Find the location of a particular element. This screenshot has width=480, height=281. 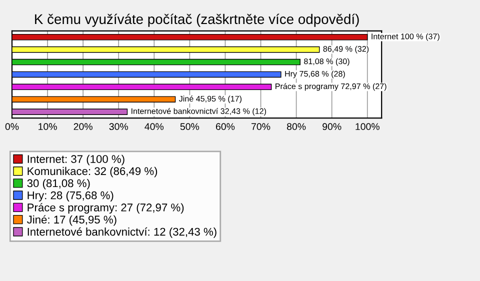

data-label: Internet 100 % (37) is located at coordinates (406, 37).